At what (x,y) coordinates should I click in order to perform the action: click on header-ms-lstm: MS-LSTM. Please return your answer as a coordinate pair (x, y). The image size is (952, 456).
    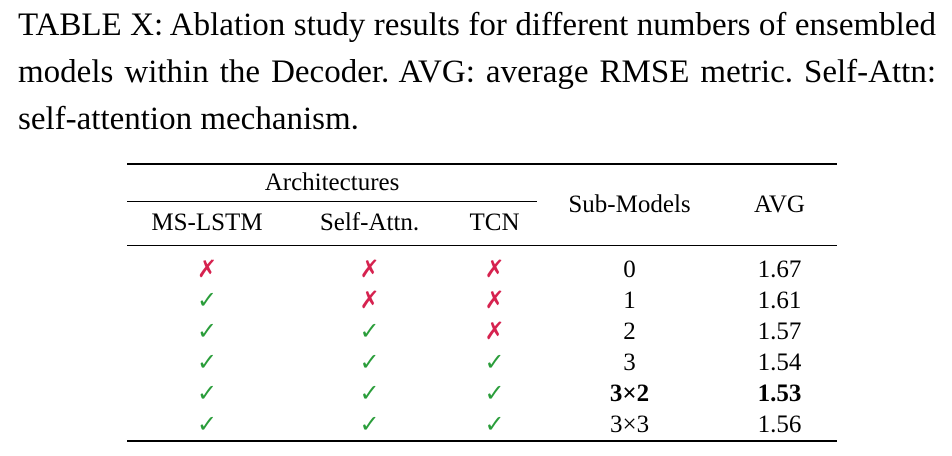
    Looking at the image, I should click on (207, 223).